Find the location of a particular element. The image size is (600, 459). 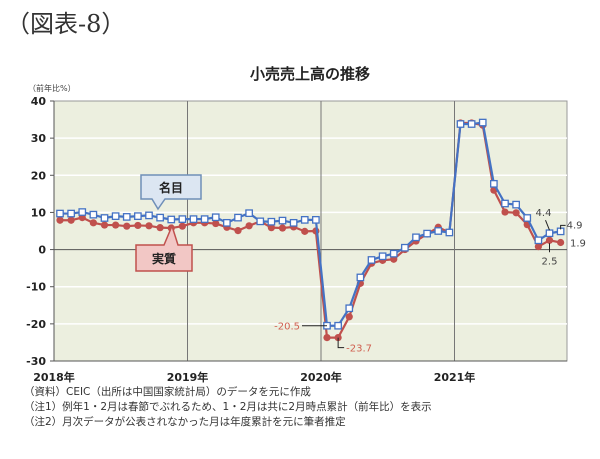

callout-nominal-box is located at coordinates (171, 192).